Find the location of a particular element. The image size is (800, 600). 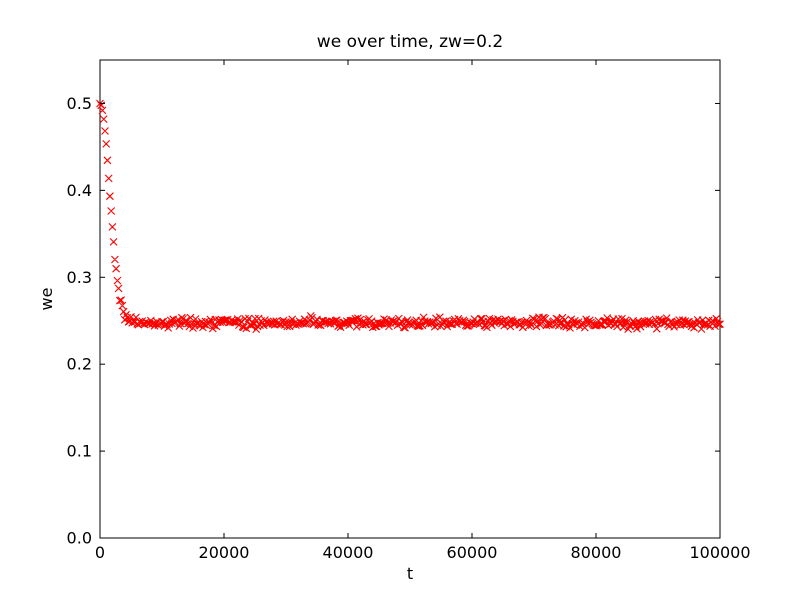

y-tick-label: 0.3 is located at coordinates (79, 277).